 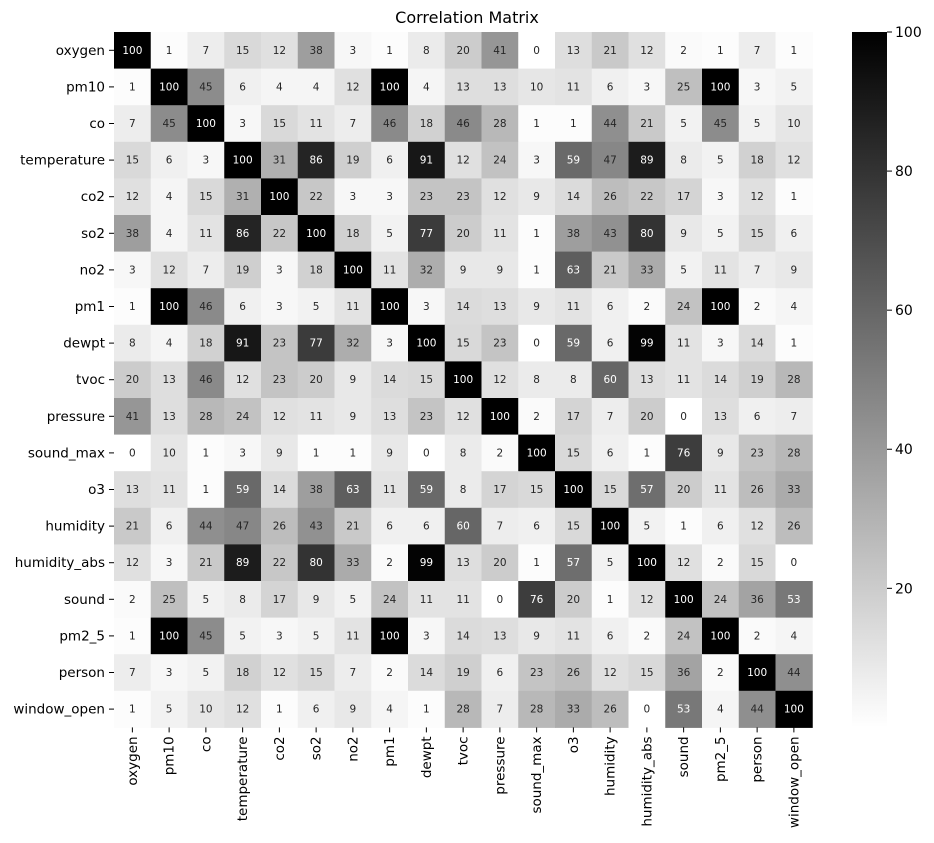 What do you see at coordinates (610, 124) in the screenshot?
I see `heatmap-cell-value: 44` at bounding box center [610, 124].